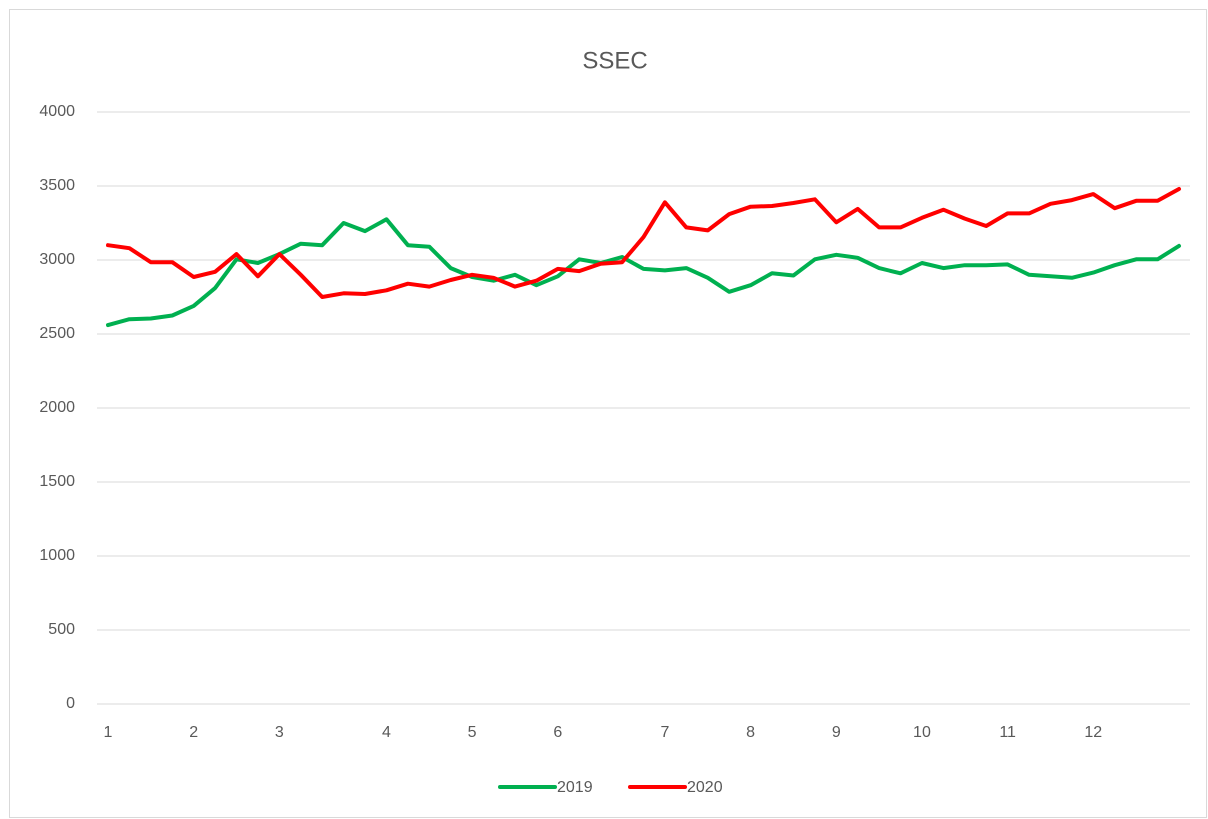 Image resolution: width=1208 pixels, height=819 pixels. I want to click on x-tick-label: 6, so click(557, 732).